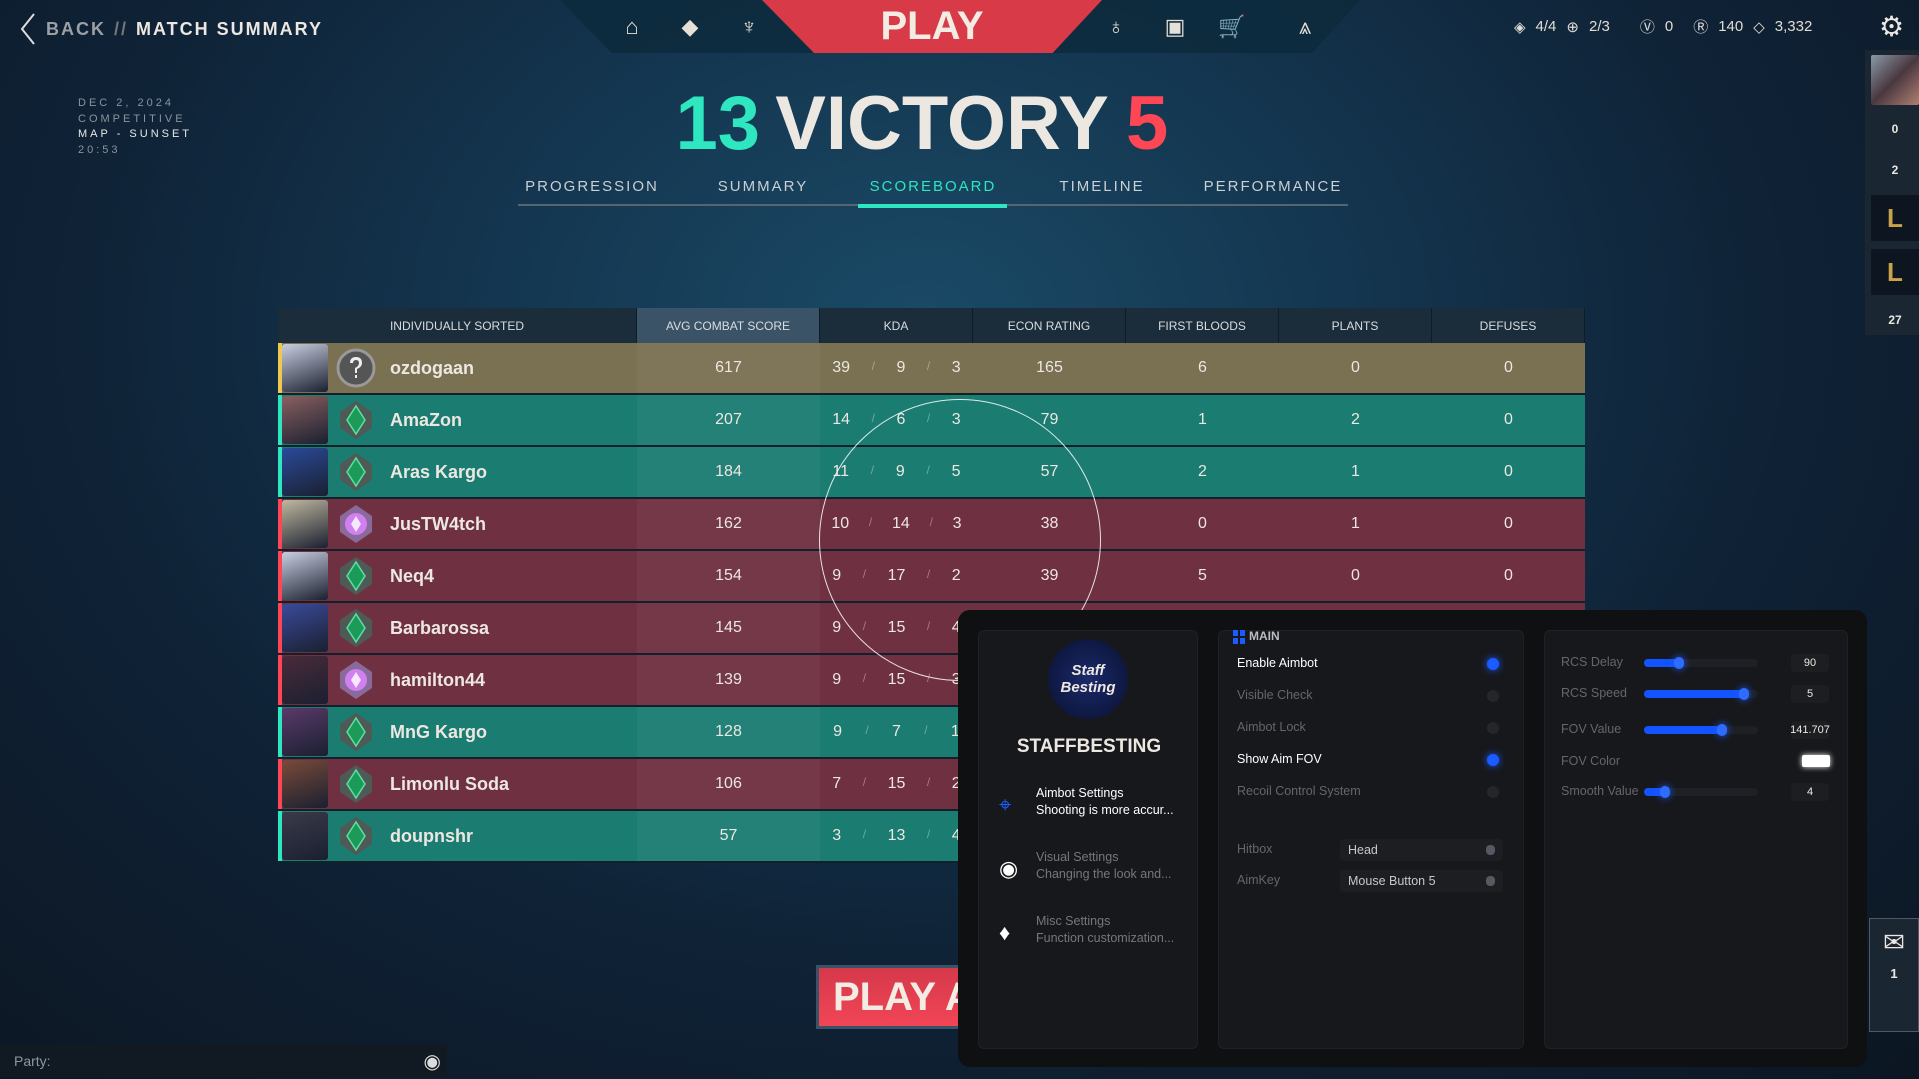 The height and width of the screenshot is (1079, 1919). Describe the element at coordinates (1299, 791) in the screenshot. I see `toggle-label: Recoil Control System` at that location.